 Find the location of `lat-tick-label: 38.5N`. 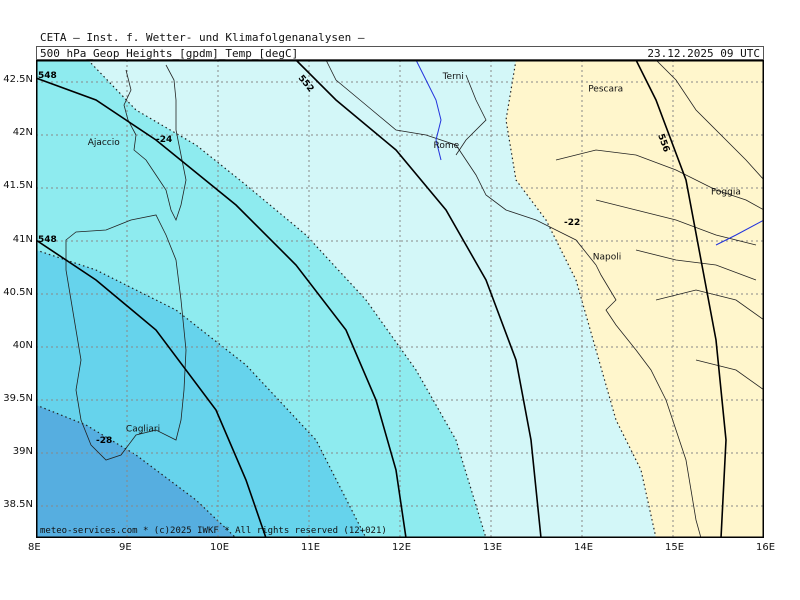

lat-tick-label: 38.5N is located at coordinates (18, 505).